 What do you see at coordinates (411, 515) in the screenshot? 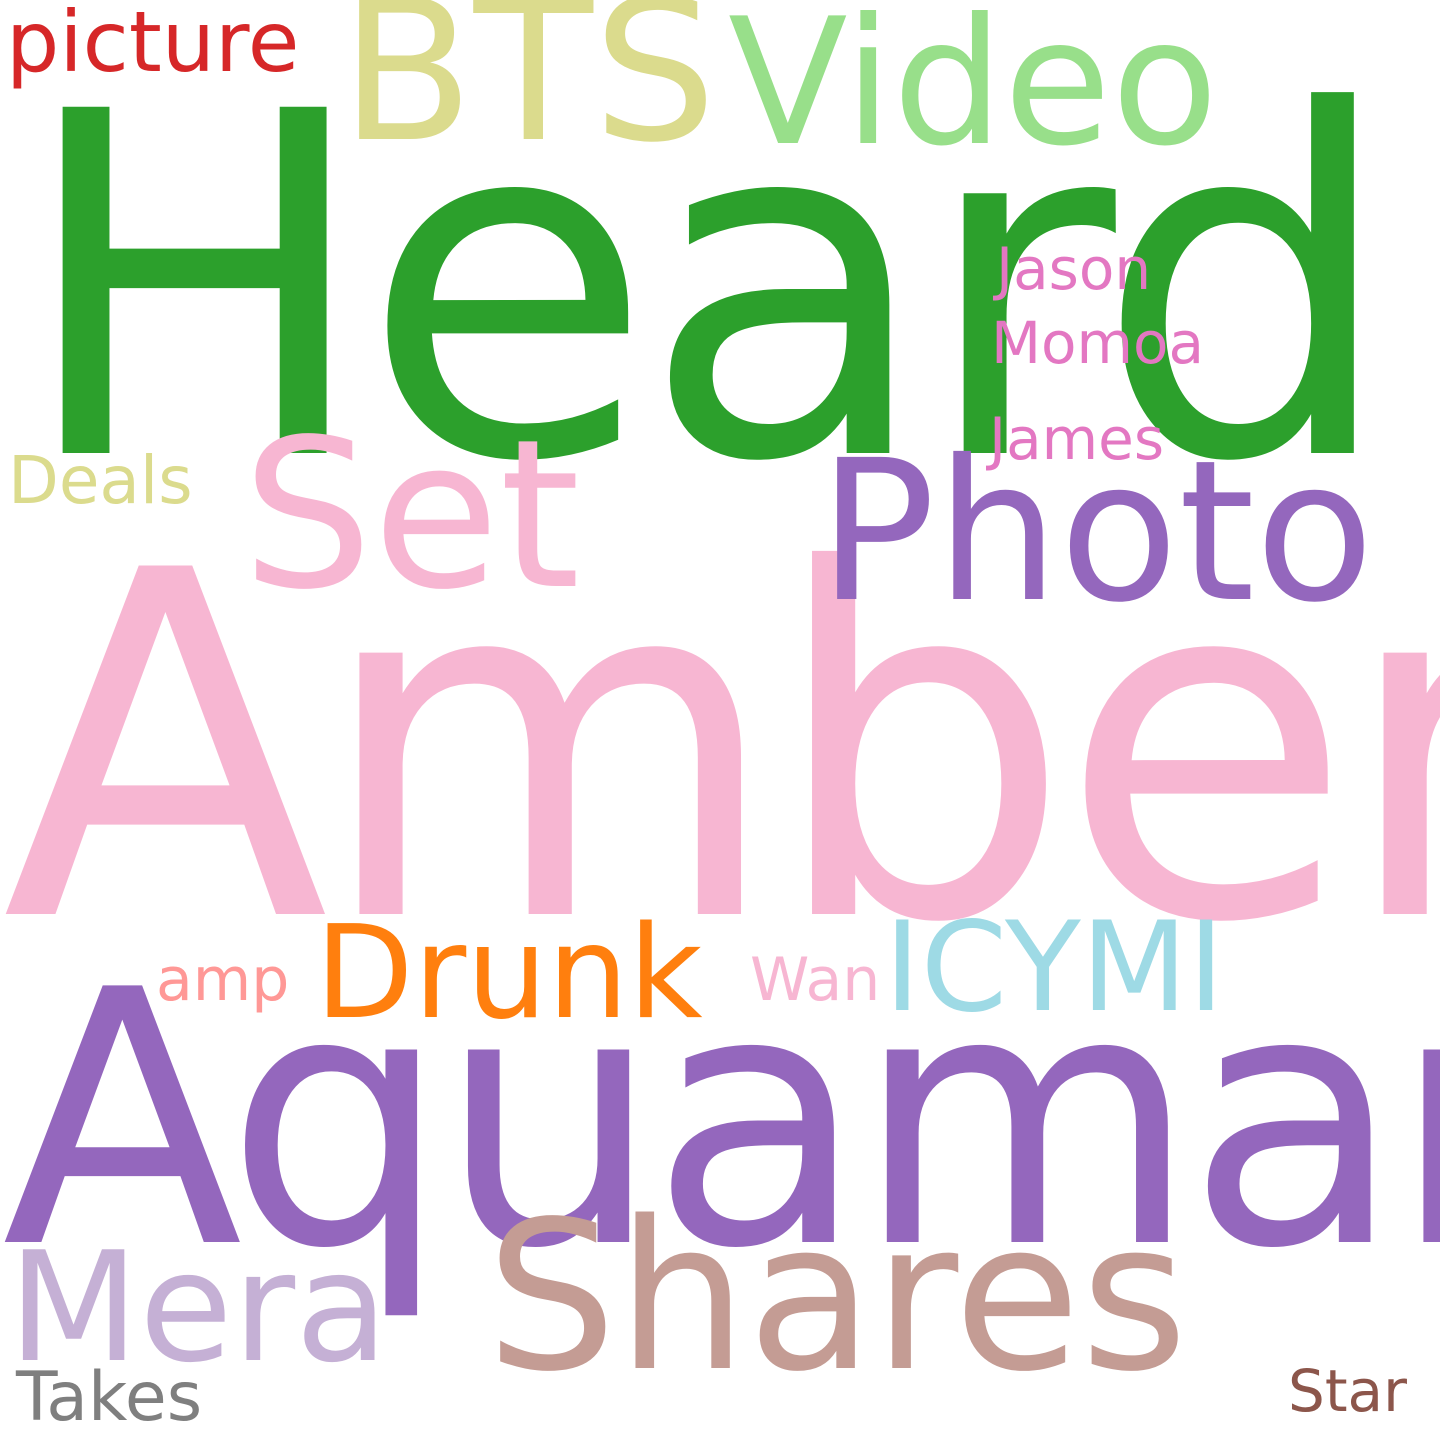
I see `word-set: Set` at bounding box center [411, 515].